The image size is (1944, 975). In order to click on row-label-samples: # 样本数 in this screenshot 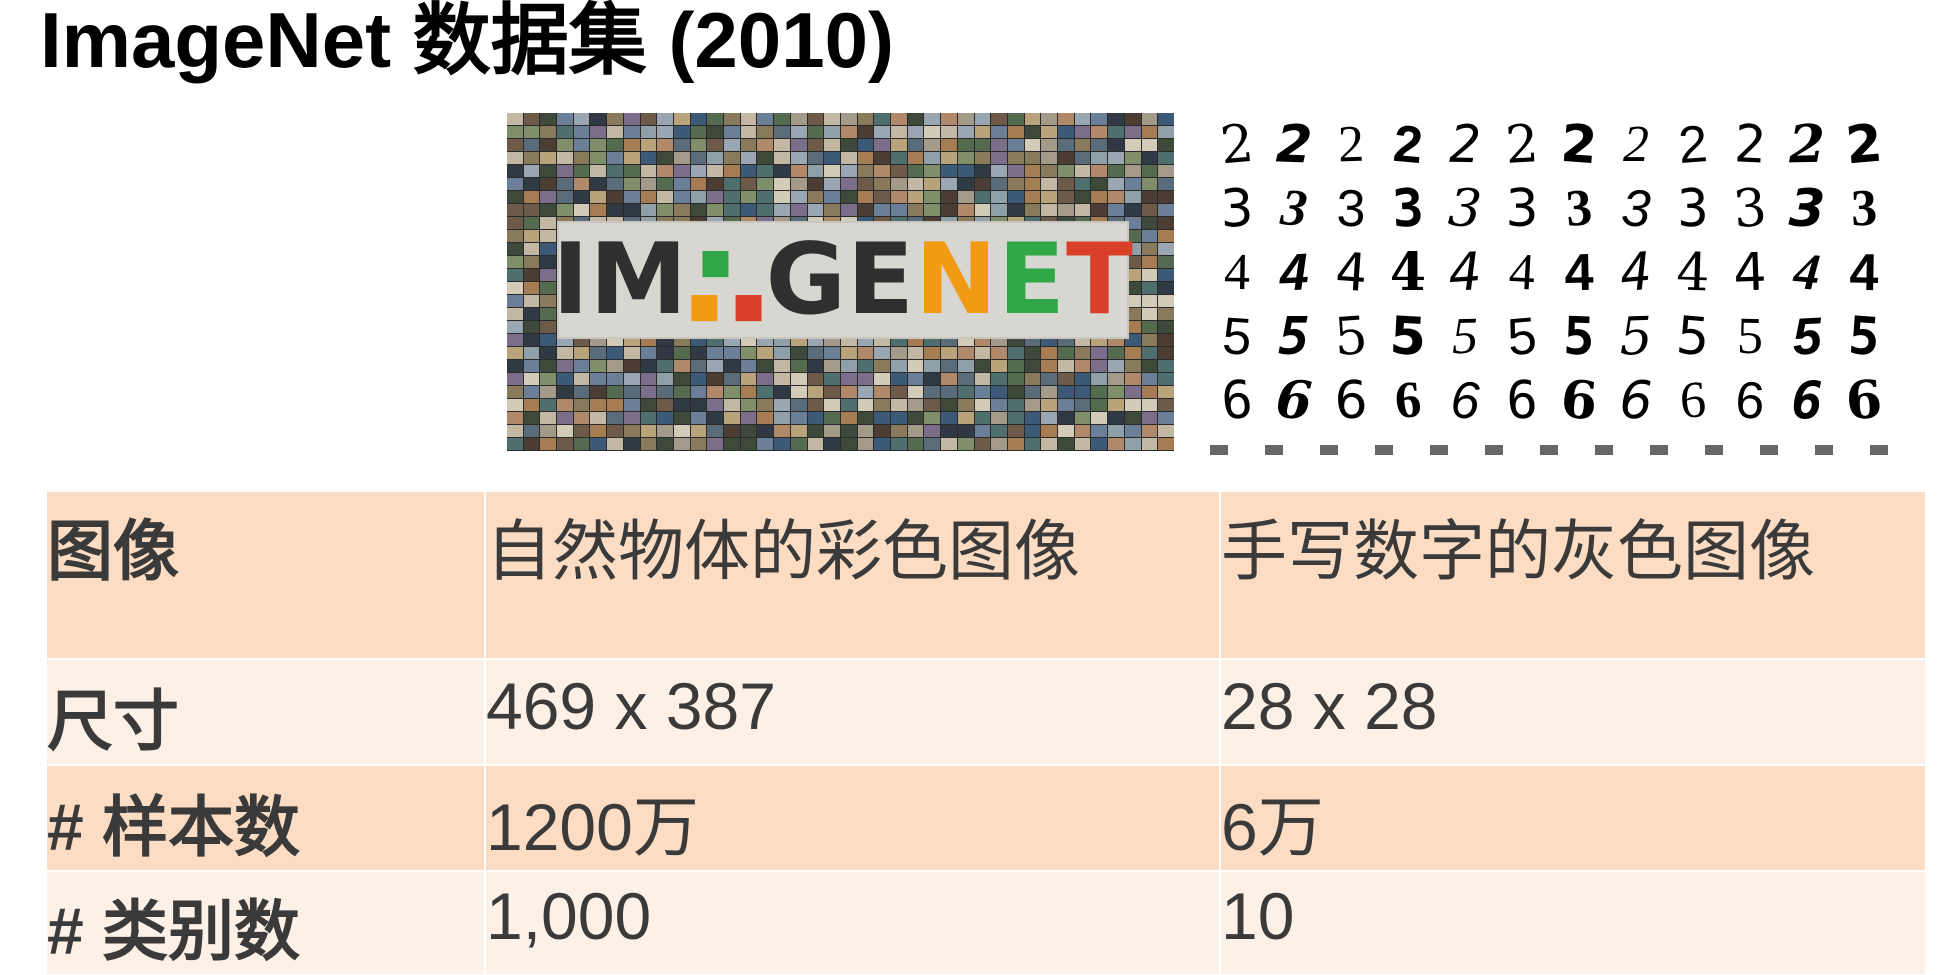, I will do `click(265, 818)`.